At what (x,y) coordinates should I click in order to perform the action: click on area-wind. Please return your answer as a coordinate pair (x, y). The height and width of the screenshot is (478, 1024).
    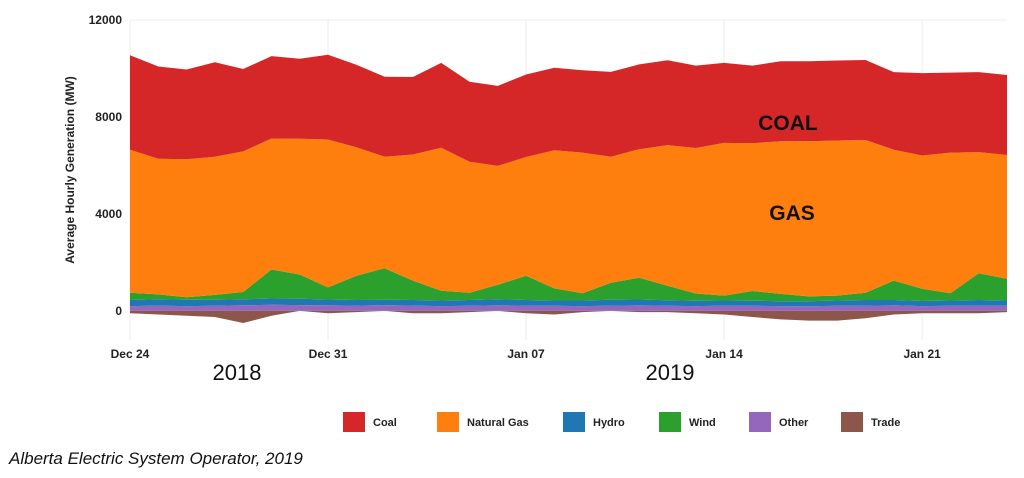
    Looking at the image, I should click on (568, 285).